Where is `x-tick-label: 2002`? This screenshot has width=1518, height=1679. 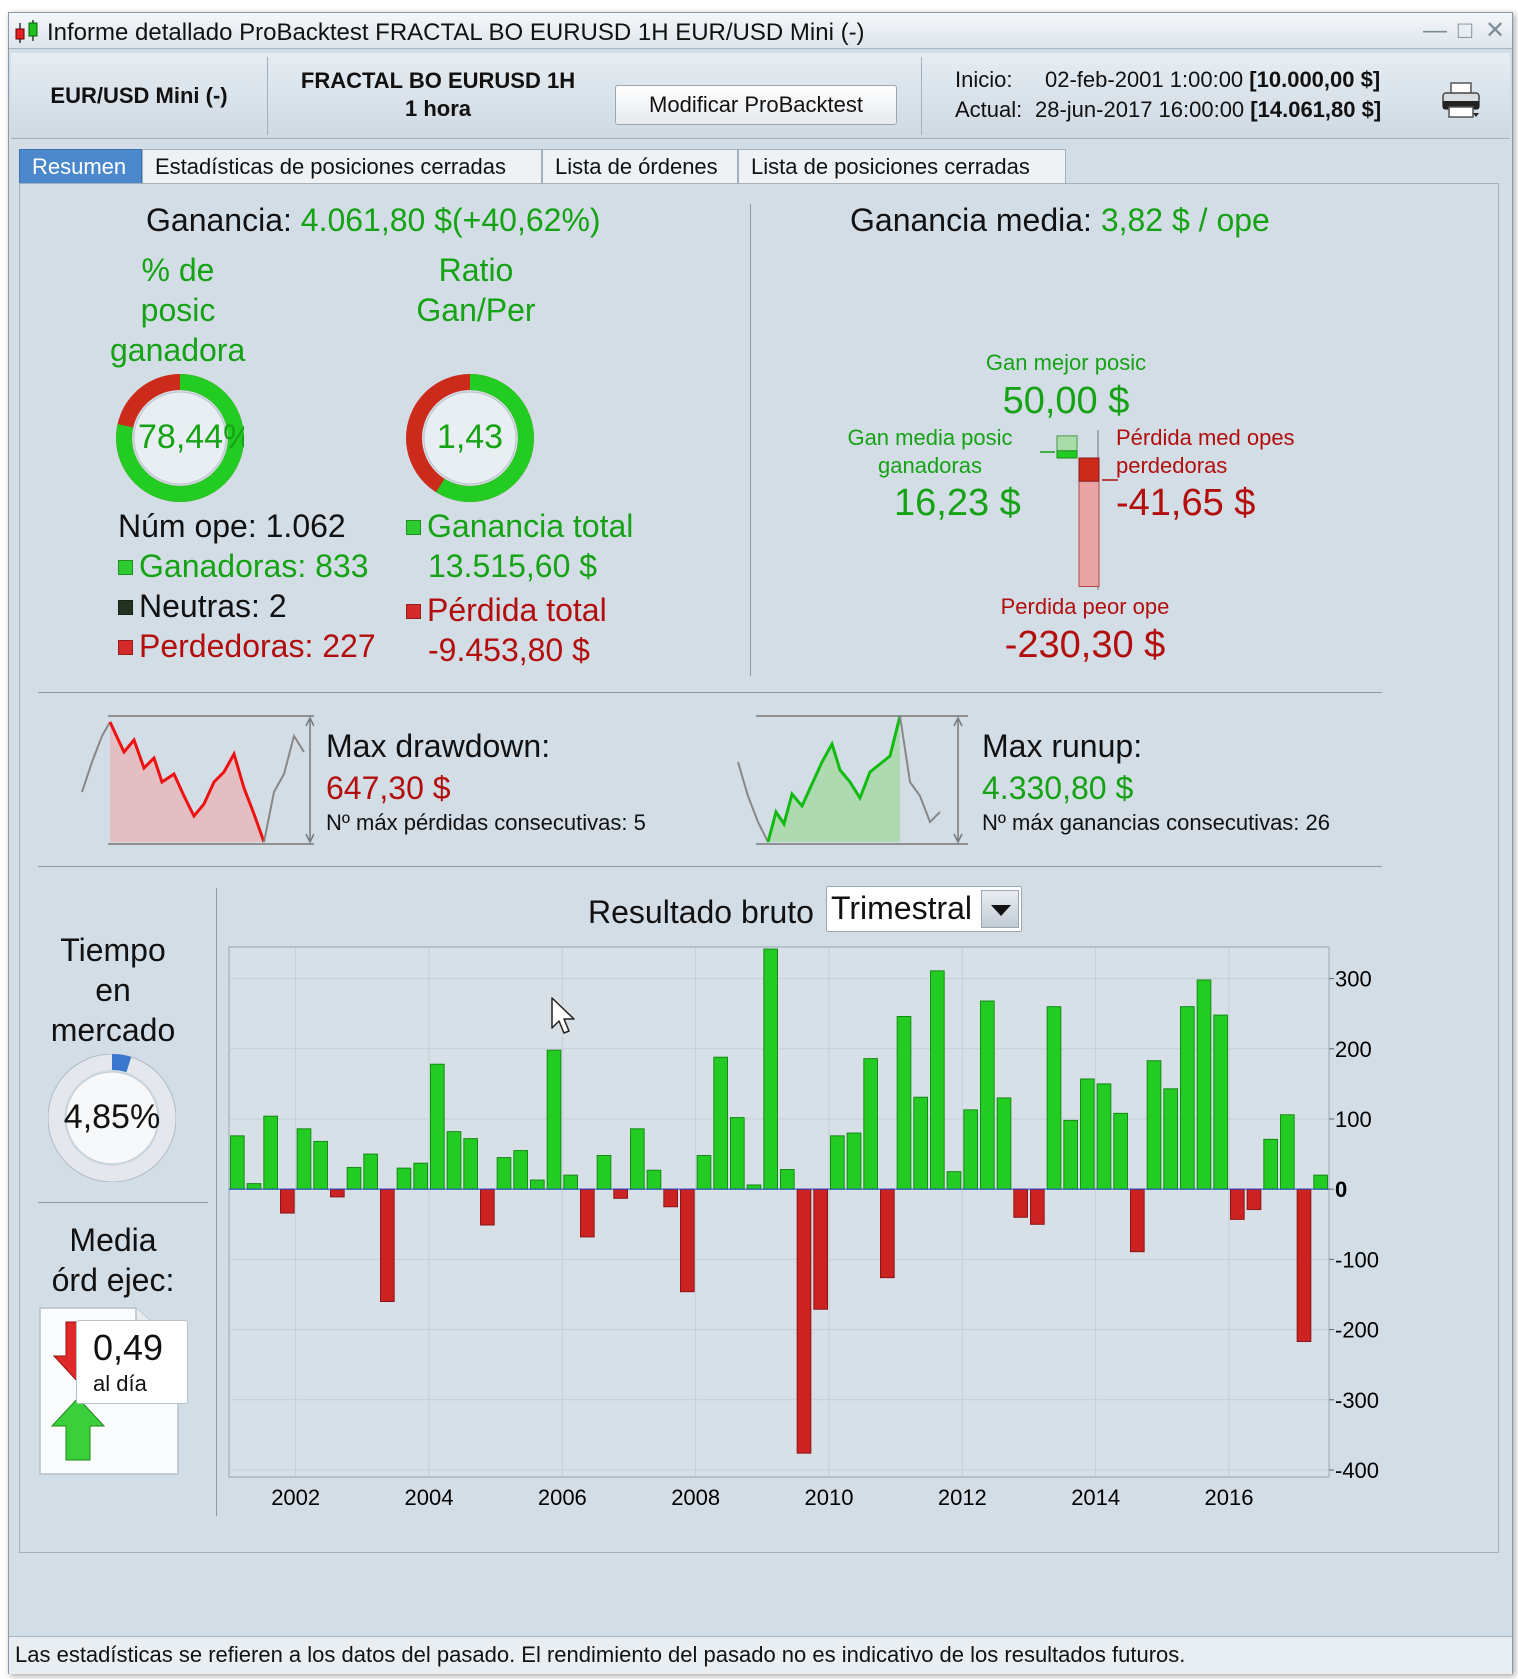 x-tick-label: 2002 is located at coordinates (295, 1497).